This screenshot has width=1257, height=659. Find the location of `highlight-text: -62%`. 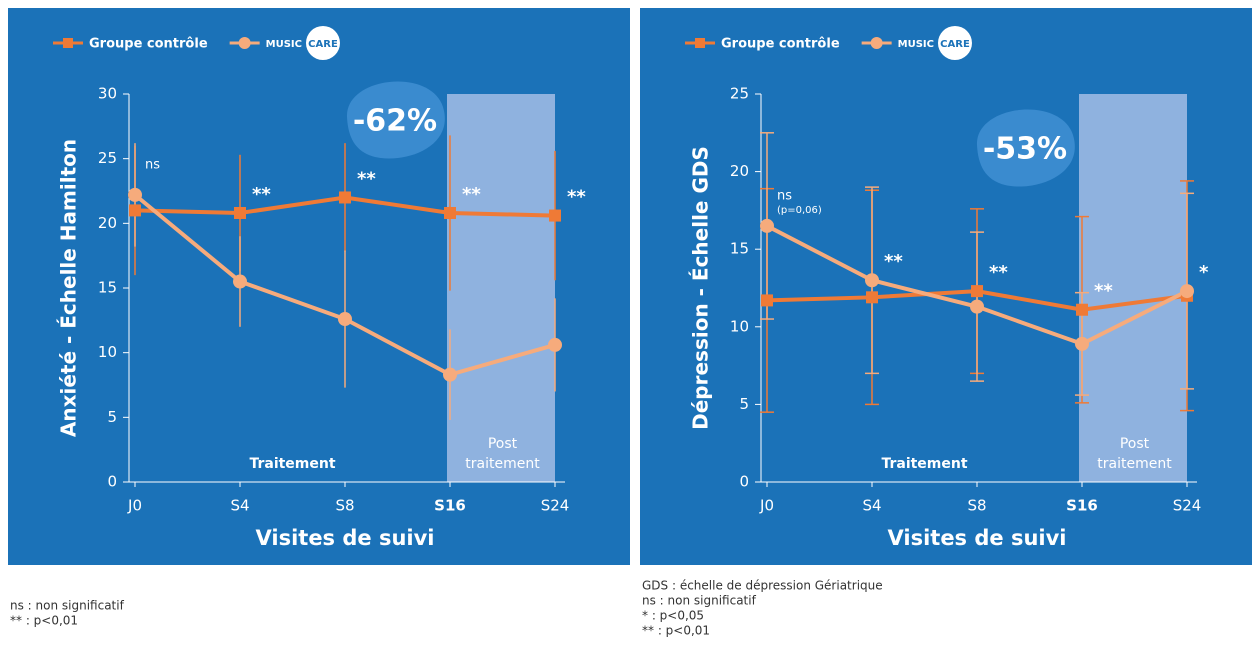

highlight-text: -62% is located at coordinates (395, 121).